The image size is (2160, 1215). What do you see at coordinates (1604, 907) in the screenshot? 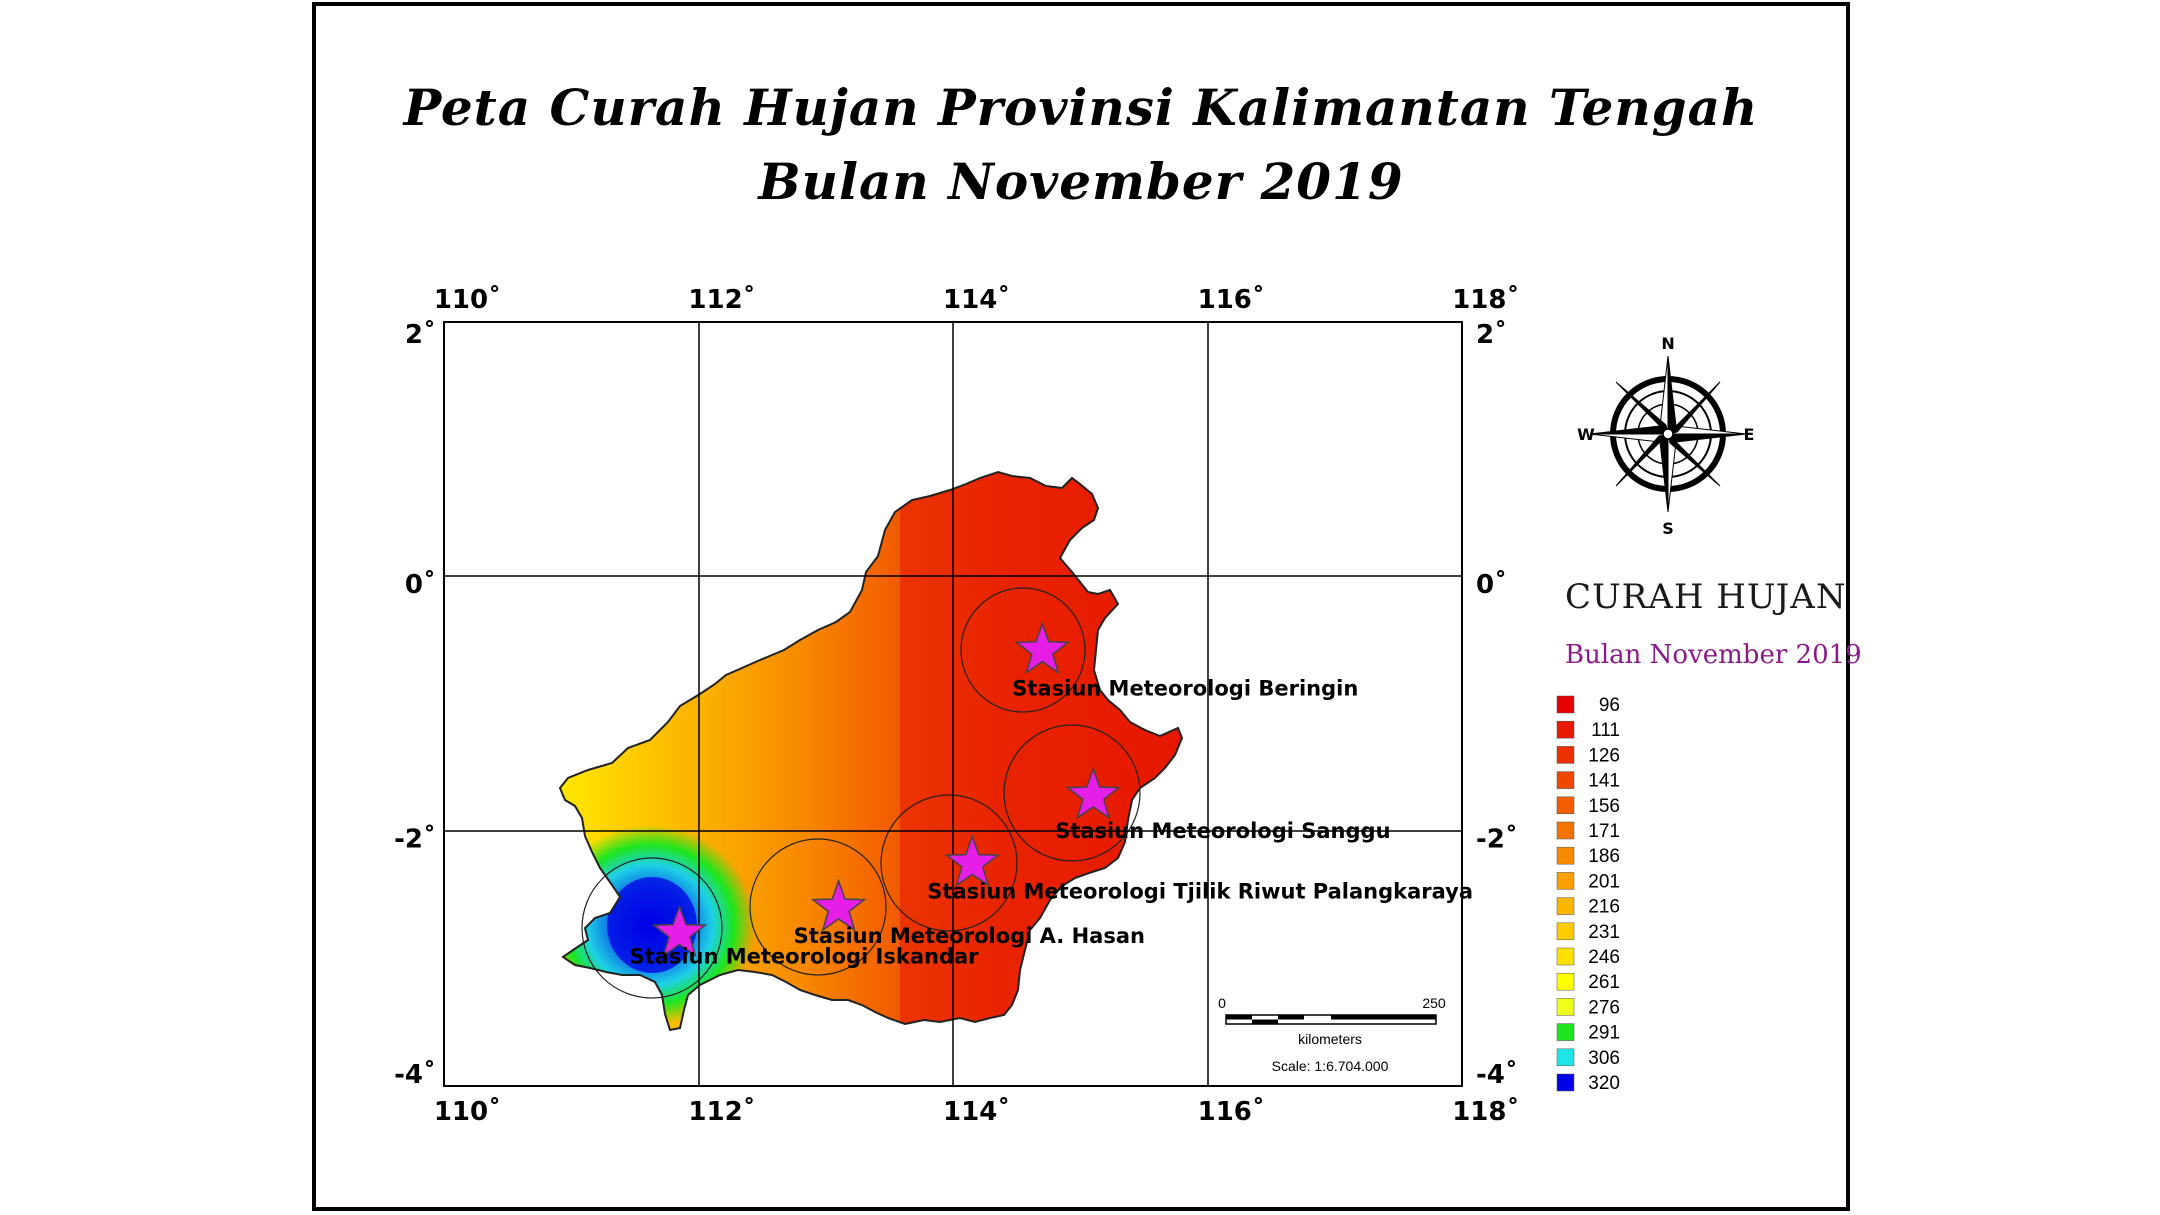
I see `legend-value: 216` at bounding box center [1604, 907].